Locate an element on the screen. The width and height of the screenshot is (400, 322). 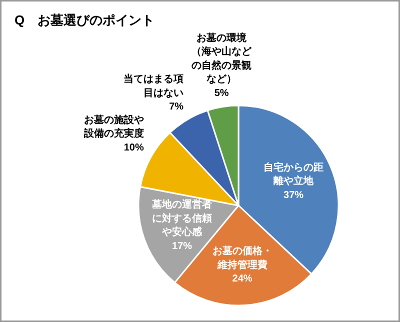
chart-title: Q お墓選びのポイント is located at coordinates (84, 20).